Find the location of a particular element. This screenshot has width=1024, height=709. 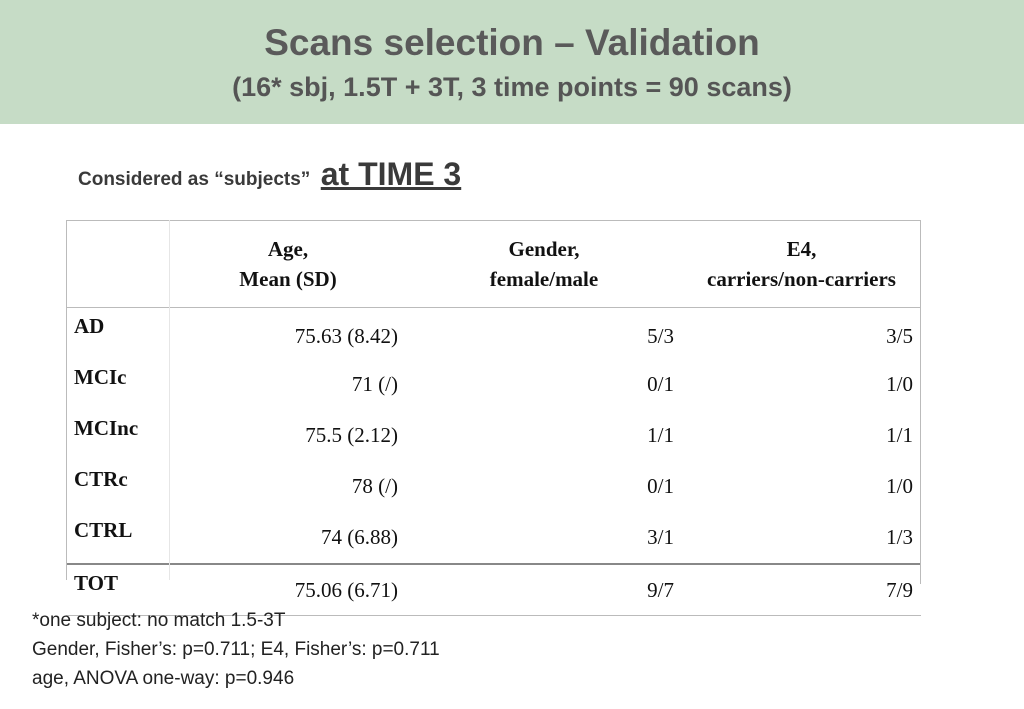

age-cell: 75.63 (8.42) is located at coordinates (346, 336).